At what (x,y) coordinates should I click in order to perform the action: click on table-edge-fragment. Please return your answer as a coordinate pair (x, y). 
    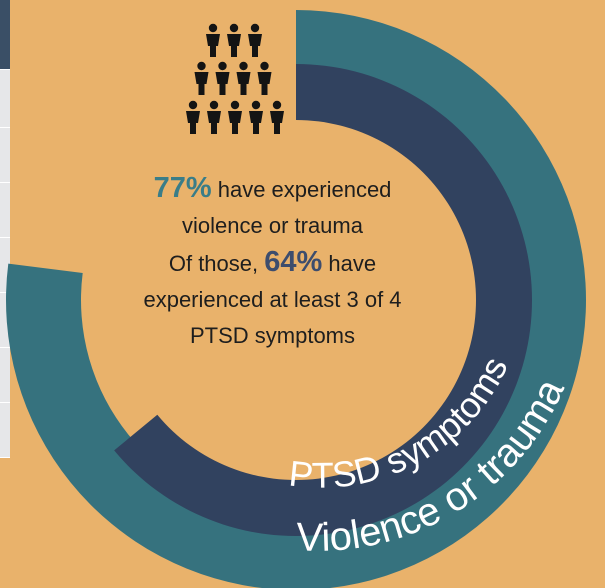
    Looking at the image, I should click on (5, 230).